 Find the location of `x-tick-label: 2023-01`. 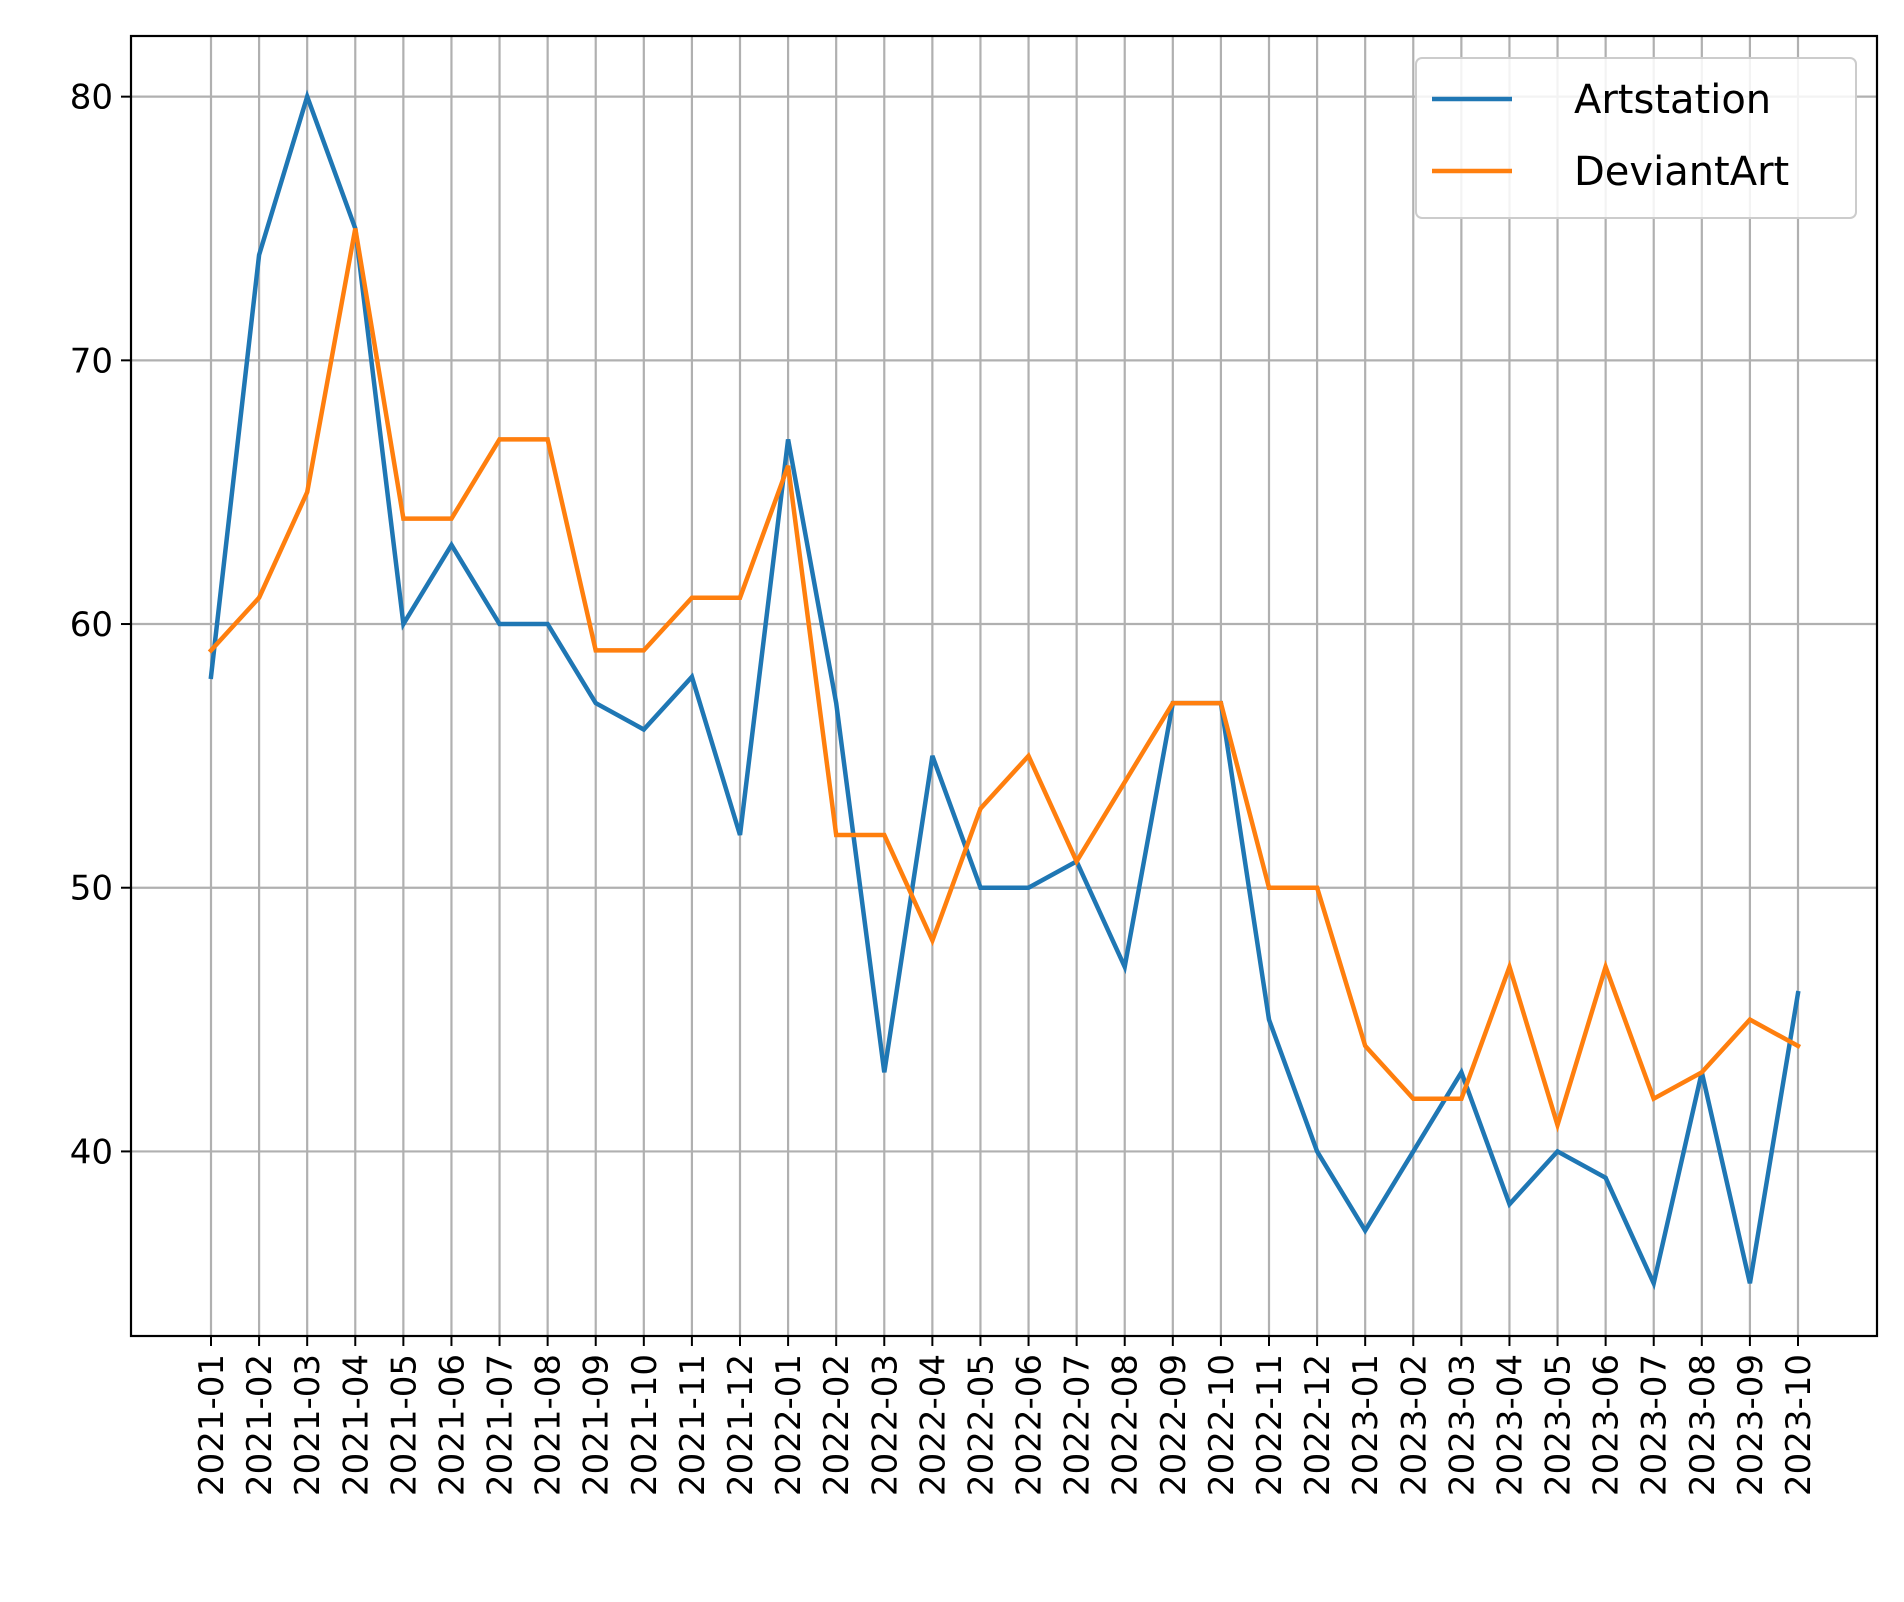

x-tick-label: 2023-01 is located at coordinates (1366, 1425).